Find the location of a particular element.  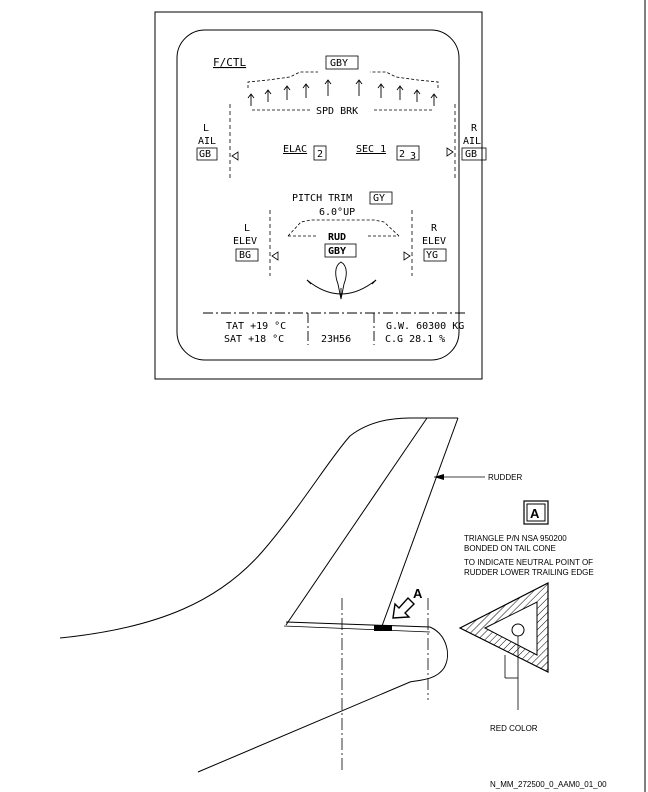

left-elev-hyd-box is located at coordinates (247, 255).